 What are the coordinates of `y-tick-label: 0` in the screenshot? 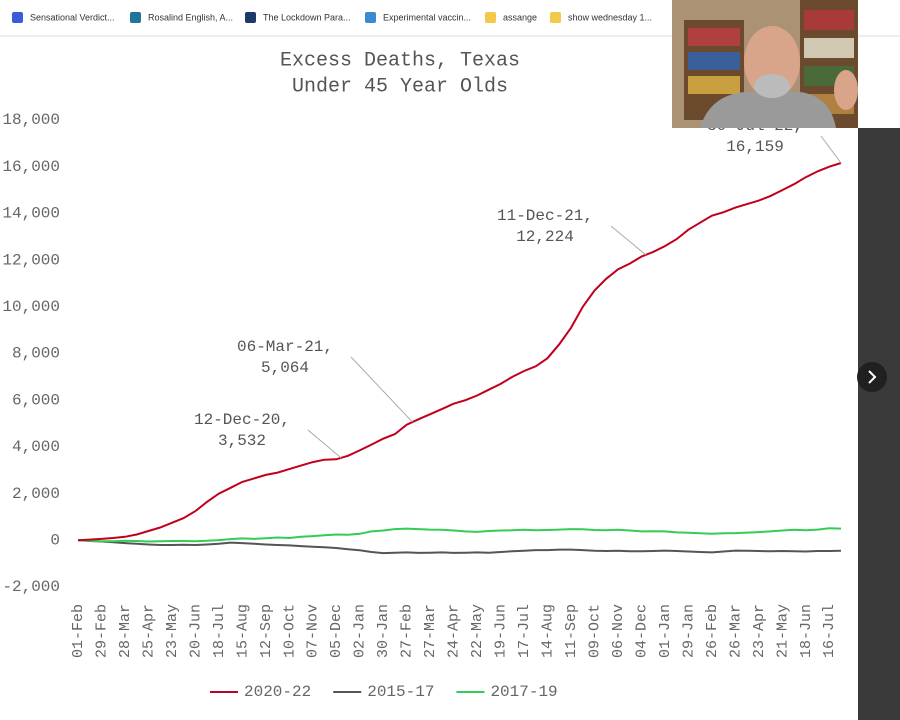 It's located at (55, 541).